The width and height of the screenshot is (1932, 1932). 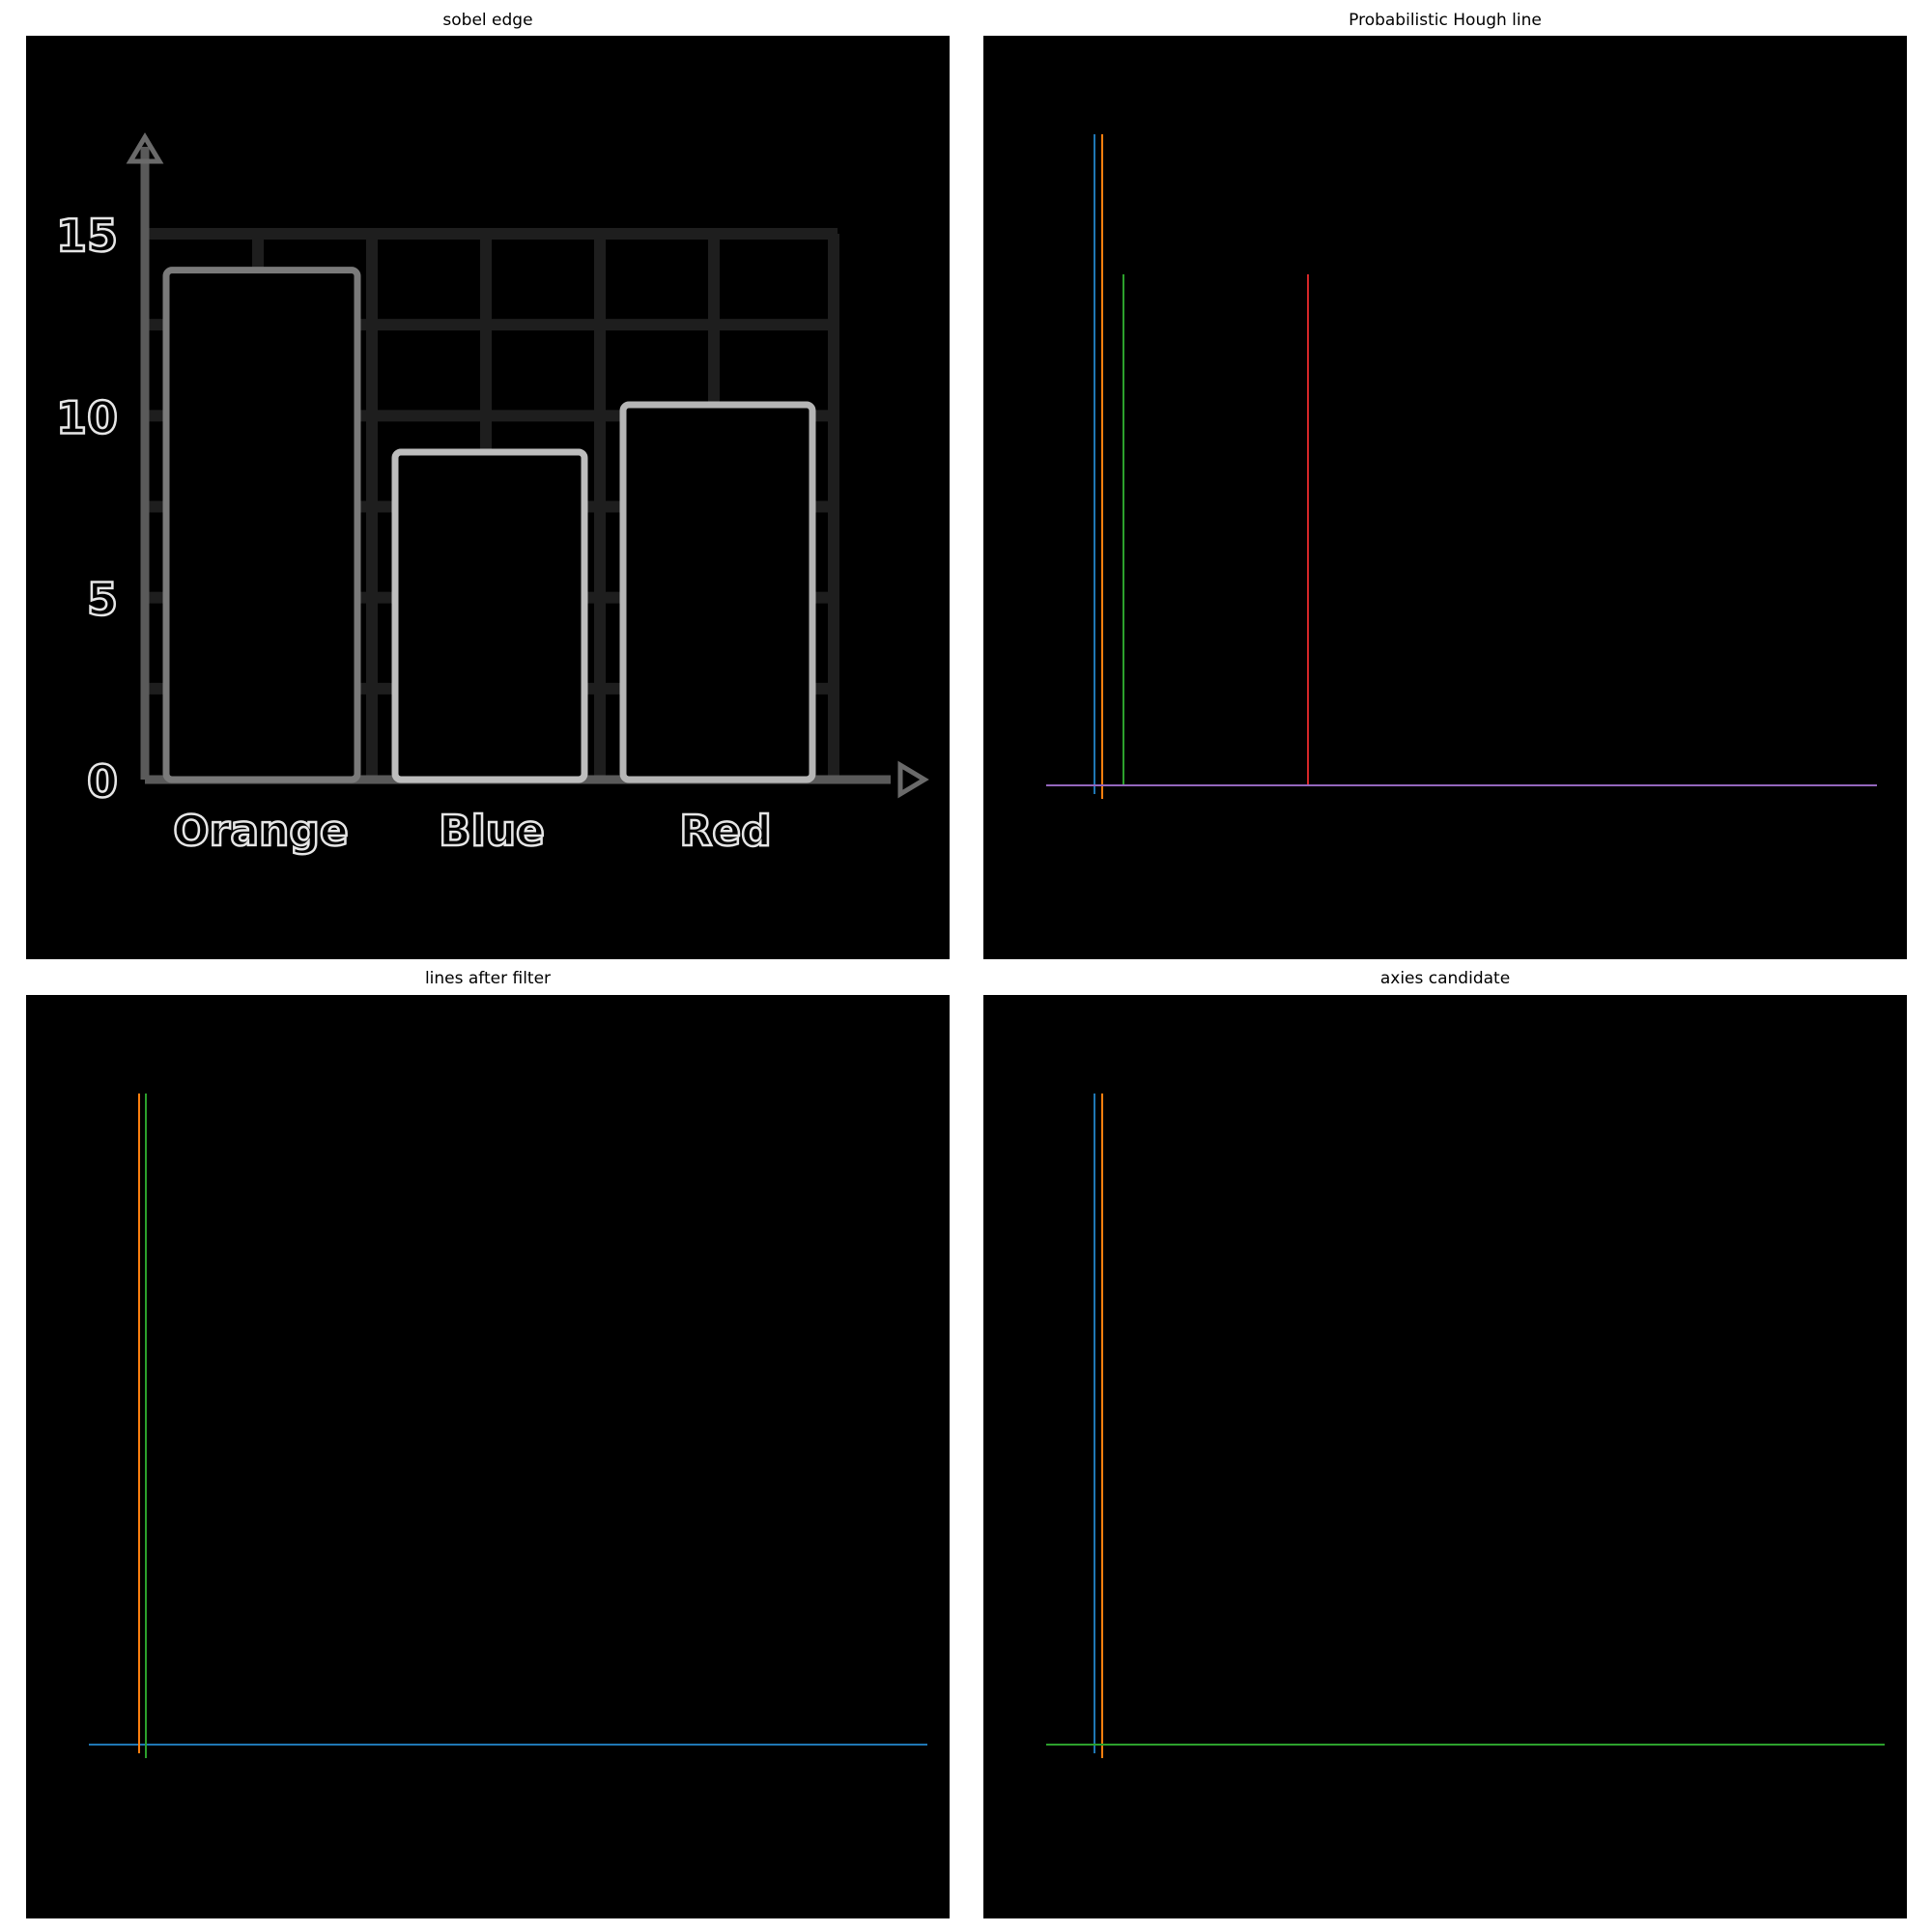 What do you see at coordinates (488, 978) in the screenshot?
I see `panel-title-filtered: lines after filter` at bounding box center [488, 978].